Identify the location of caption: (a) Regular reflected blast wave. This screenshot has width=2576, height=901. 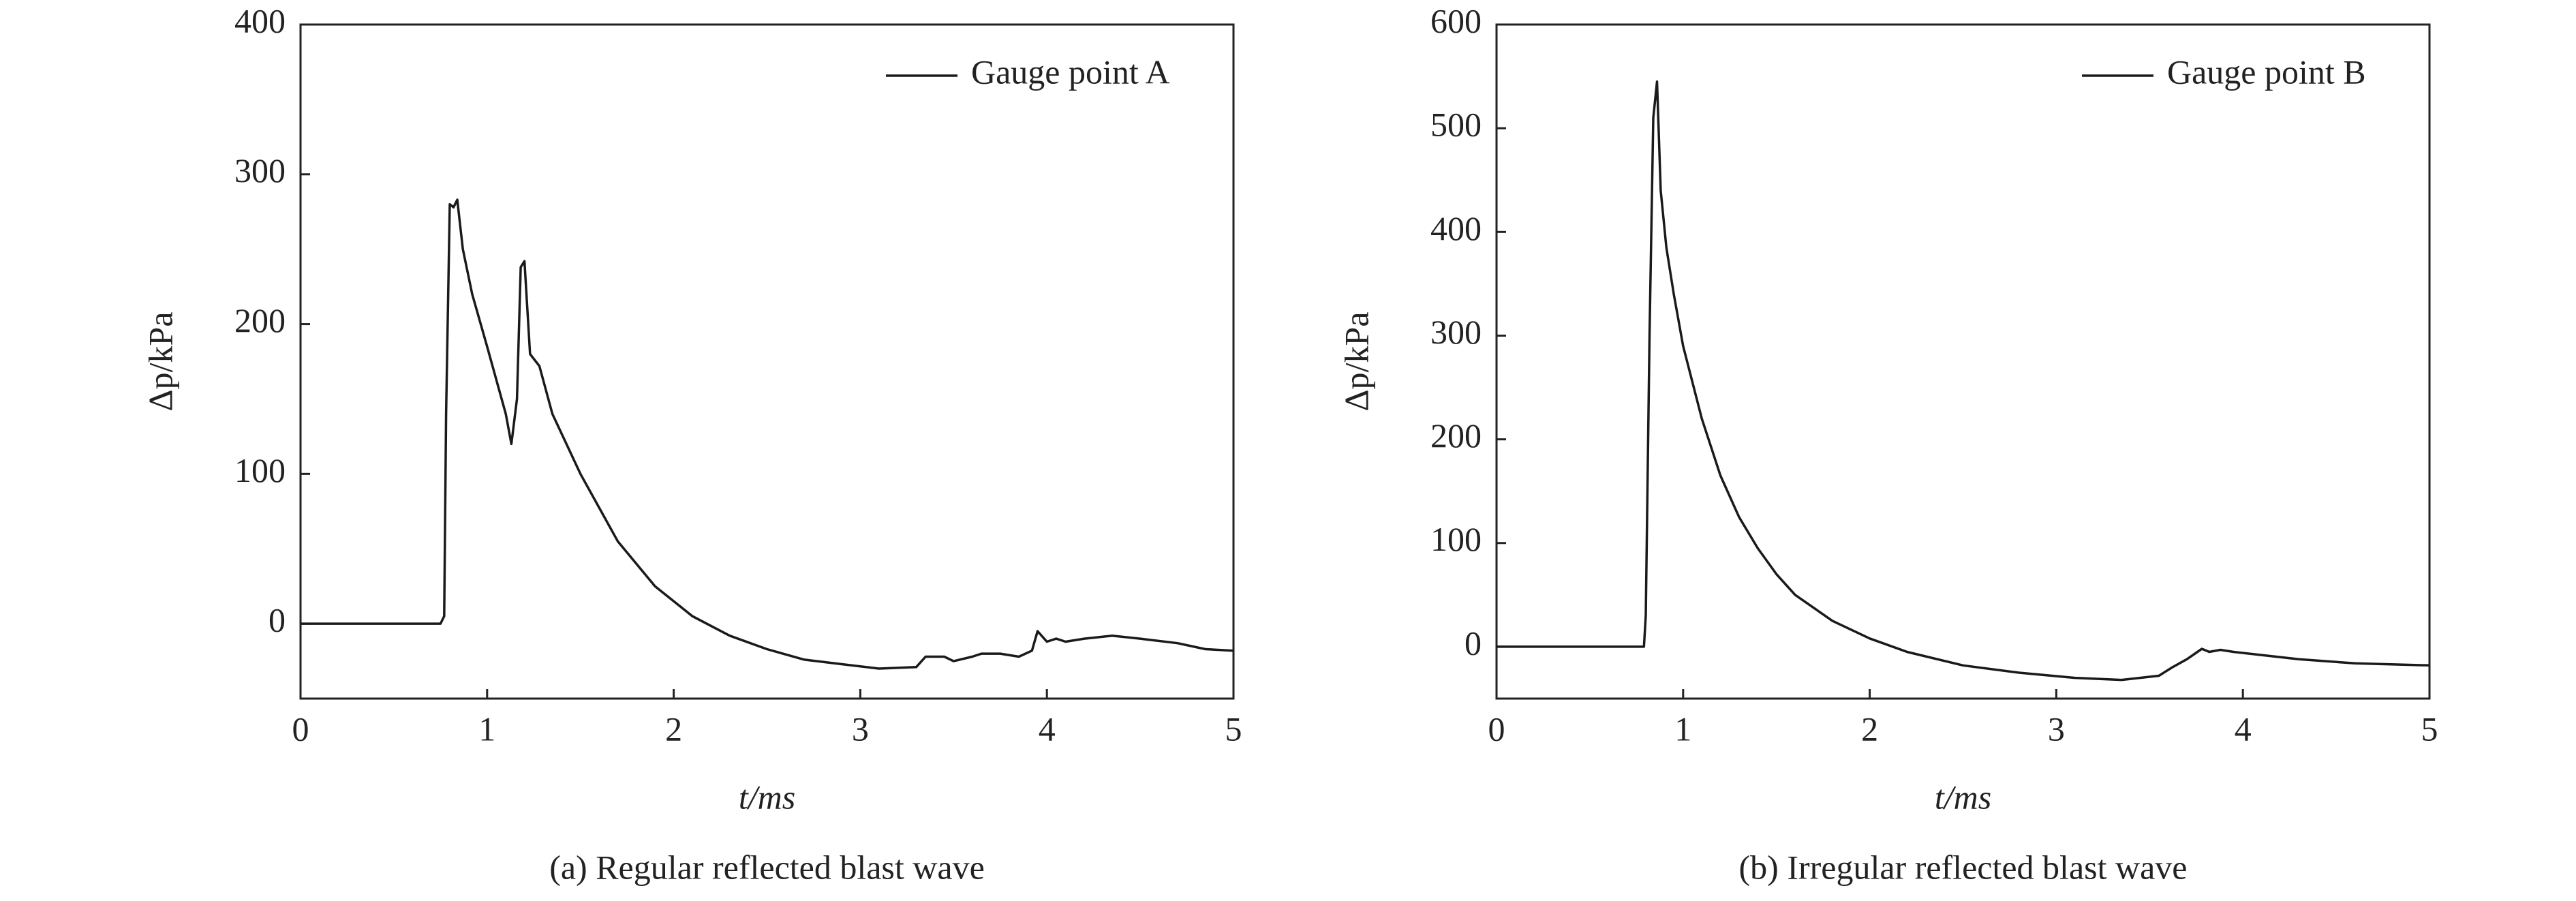
(767, 867).